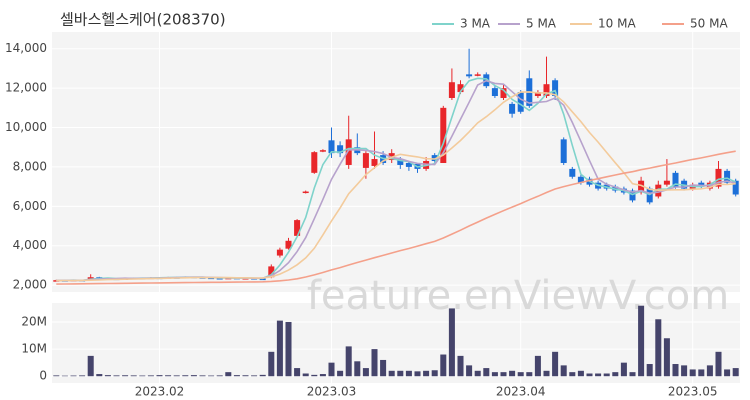  What do you see at coordinates (541, 24) in the screenshot?
I see `legend-label: 5 MA` at bounding box center [541, 24].